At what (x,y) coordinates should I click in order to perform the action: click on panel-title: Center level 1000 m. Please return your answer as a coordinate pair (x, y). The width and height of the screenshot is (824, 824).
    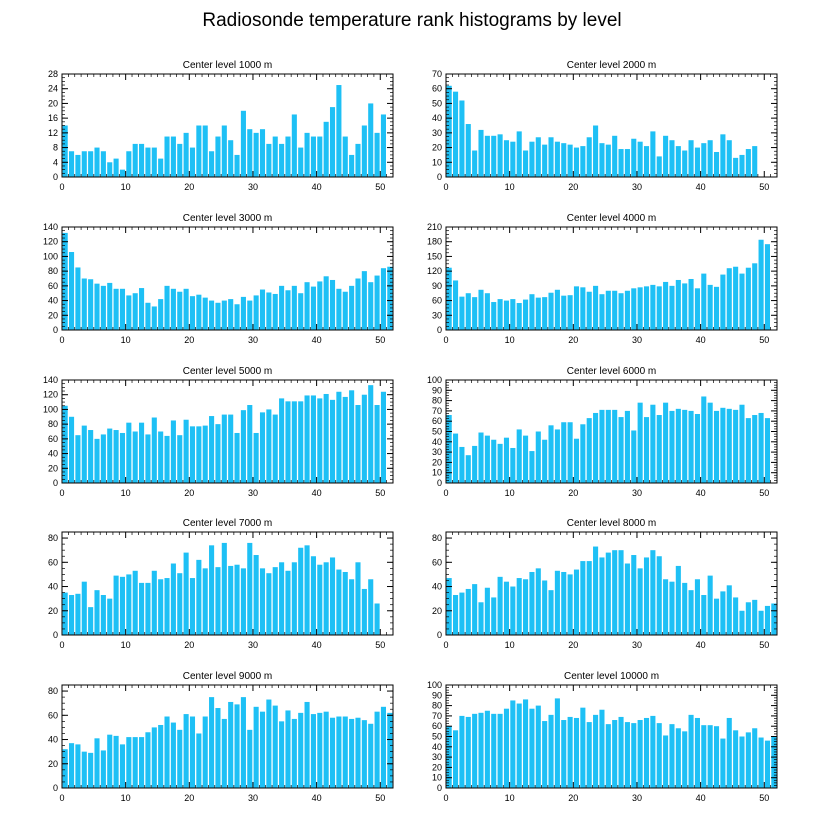
    Looking at the image, I should click on (228, 65).